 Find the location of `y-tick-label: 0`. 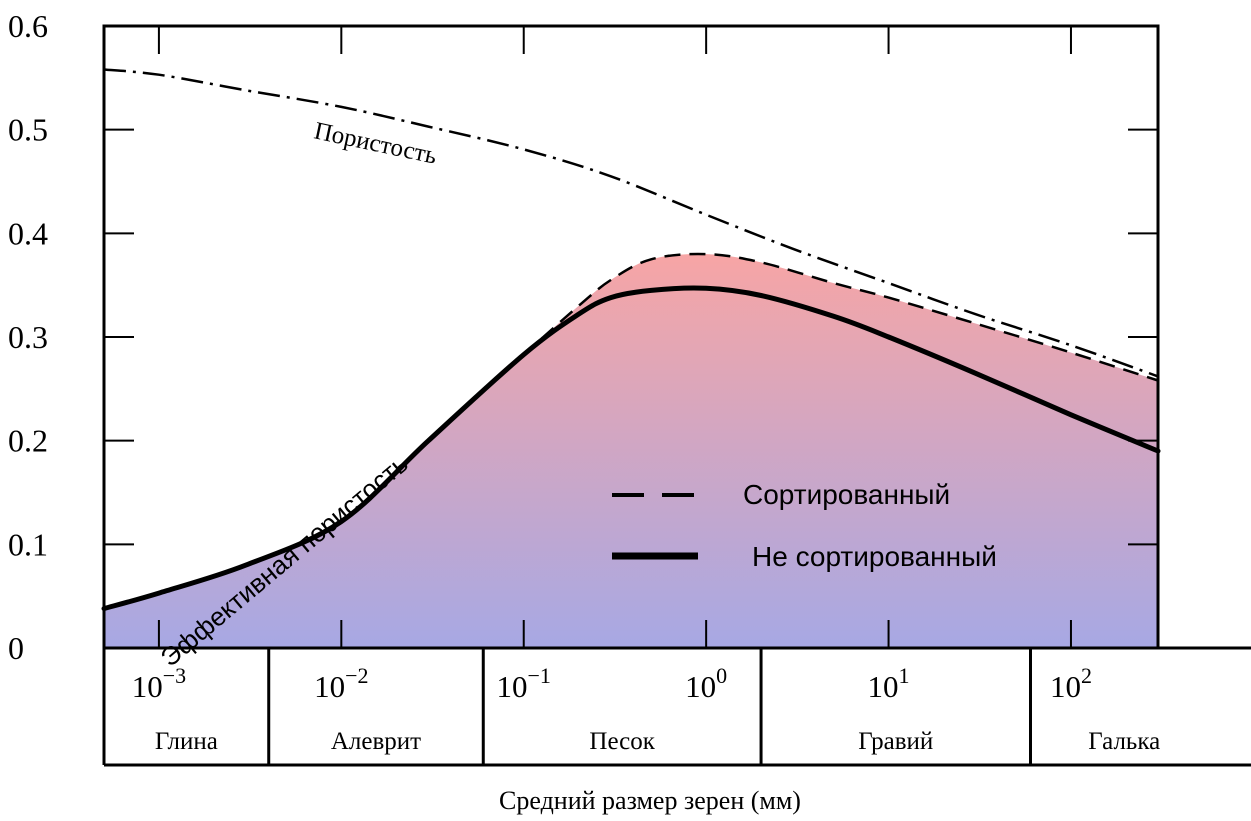

y-tick-label: 0 is located at coordinates (16, 648).